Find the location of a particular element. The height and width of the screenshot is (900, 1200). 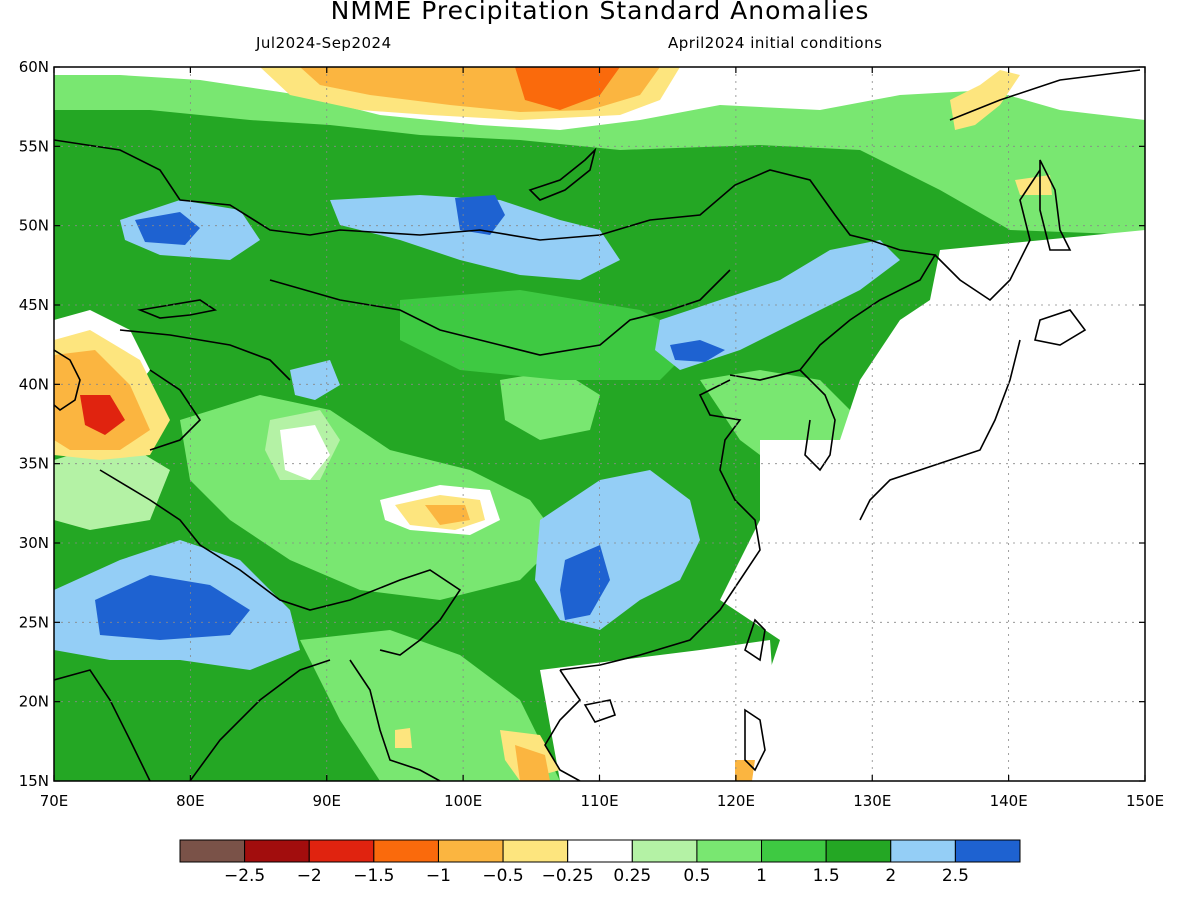

india-coast is located at coordinates (192, 720).